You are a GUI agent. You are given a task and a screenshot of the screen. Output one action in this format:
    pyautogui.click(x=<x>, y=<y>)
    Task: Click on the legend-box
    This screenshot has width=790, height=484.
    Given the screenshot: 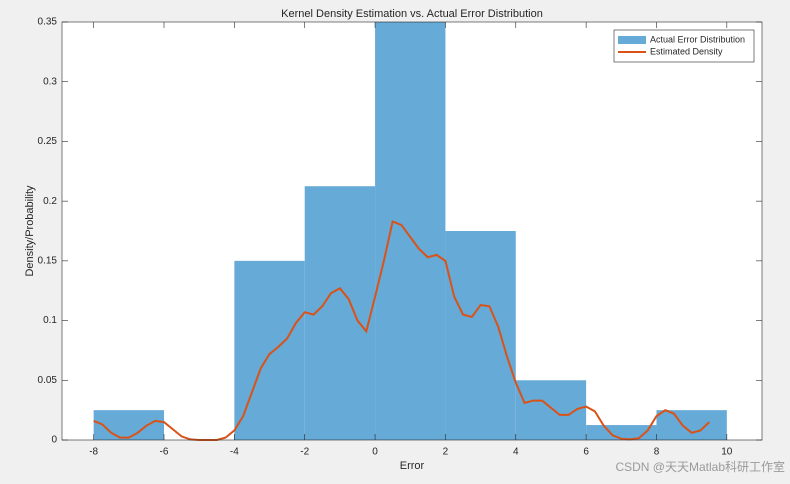 What is the action you would take?
    pyautogui.click(x=684, y=46)
    